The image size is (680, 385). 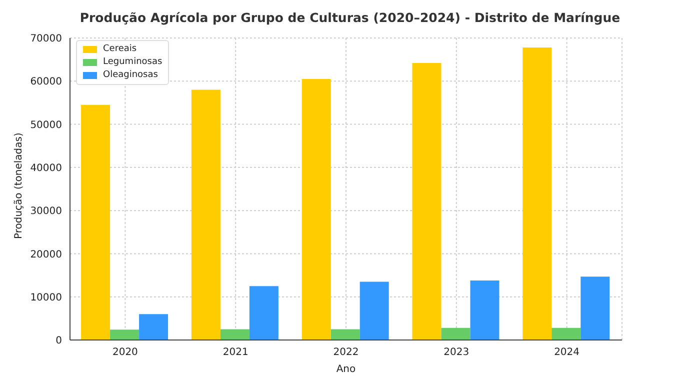 What do you see at coordinates (46, 254) in the screenshot?
I see `y-tick-label: 20000` at bounding box center [46, 254].